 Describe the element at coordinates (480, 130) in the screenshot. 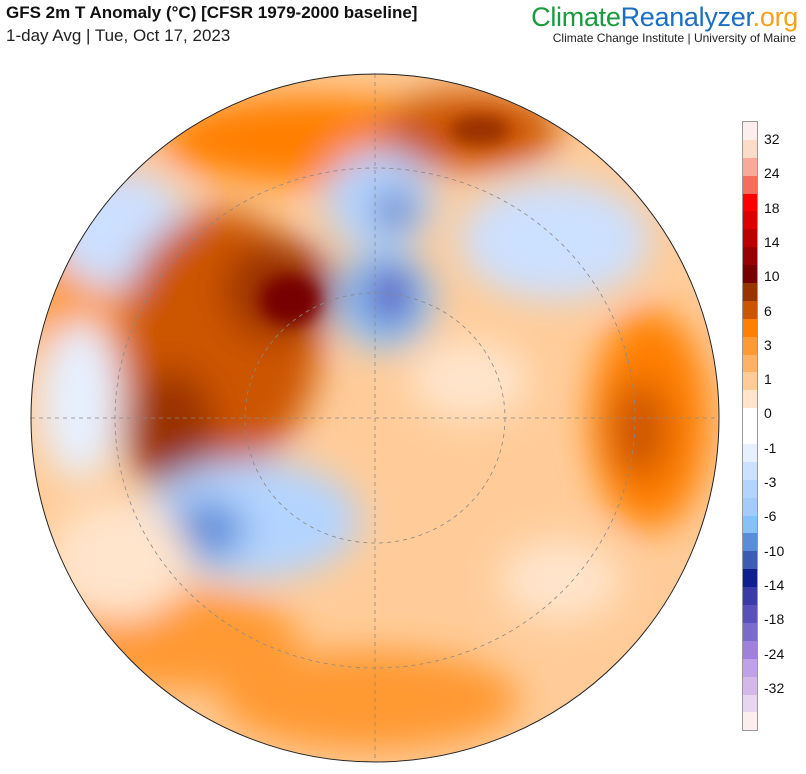

I see `siberia-hotspot` at that location.